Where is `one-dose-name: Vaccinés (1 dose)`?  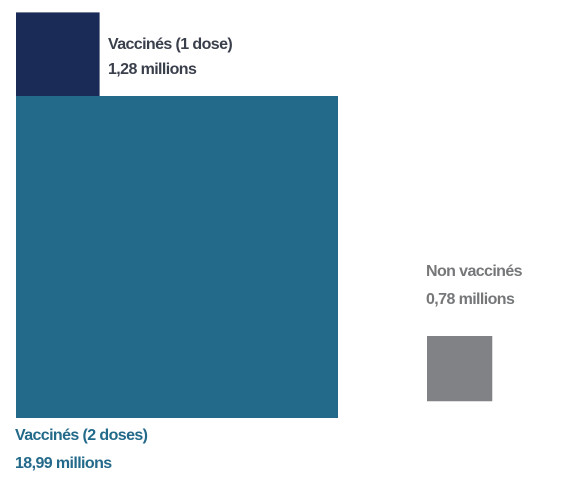 one-dose-name: Vaccinés (1 dose) is located at coordinates (170, 44).